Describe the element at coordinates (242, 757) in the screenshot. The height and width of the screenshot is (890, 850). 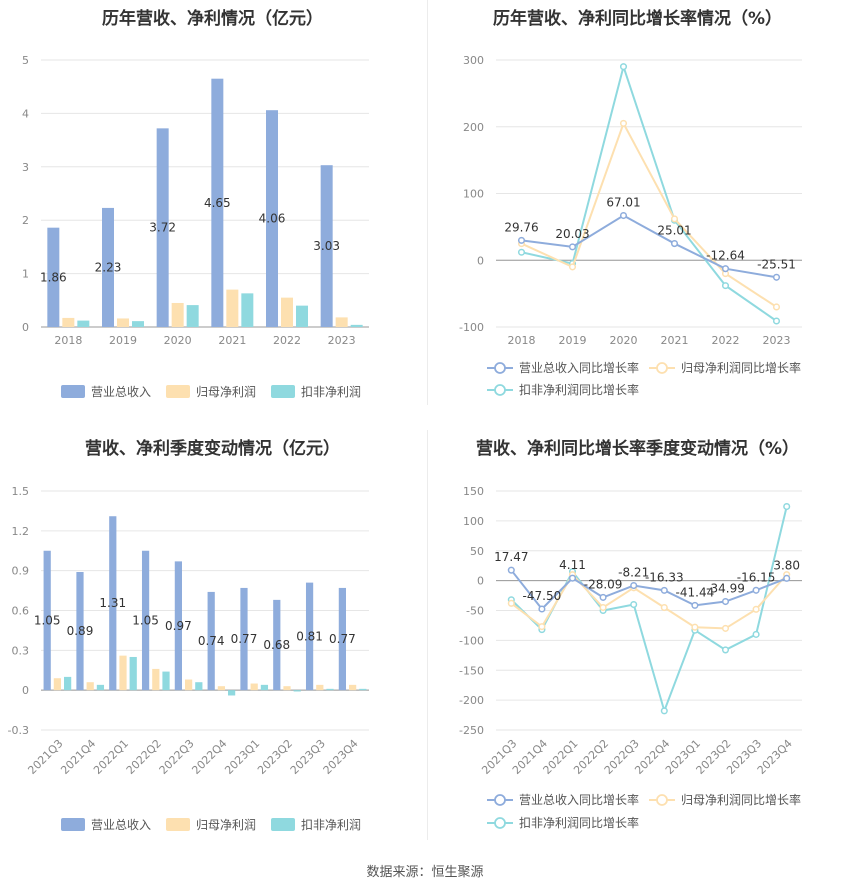
I see `x-tick-label: 2023Q1` at that location.